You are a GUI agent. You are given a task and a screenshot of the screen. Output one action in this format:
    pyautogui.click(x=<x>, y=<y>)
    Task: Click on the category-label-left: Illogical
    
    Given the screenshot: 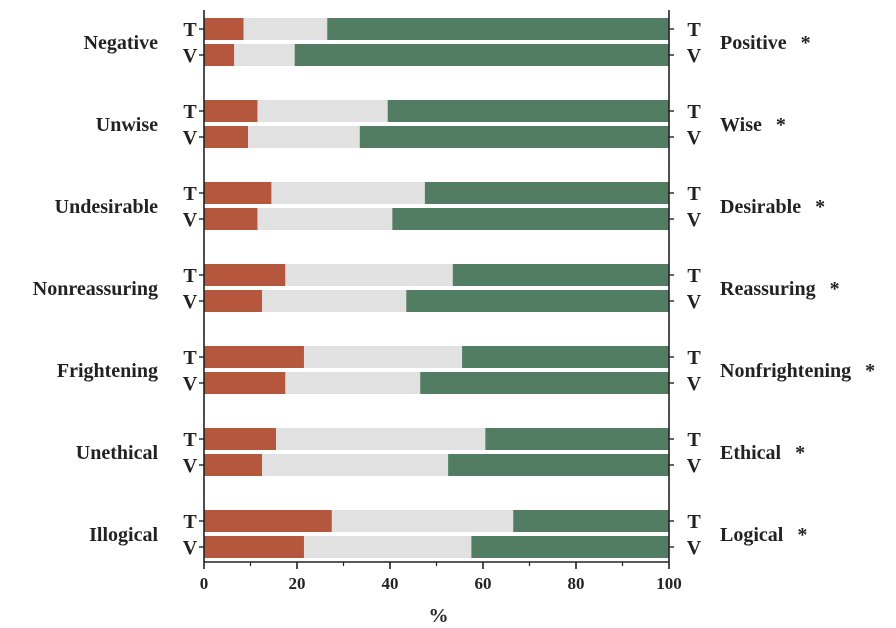 What is the action you would take?
    pyautogui.click(x=123, y=535)
    